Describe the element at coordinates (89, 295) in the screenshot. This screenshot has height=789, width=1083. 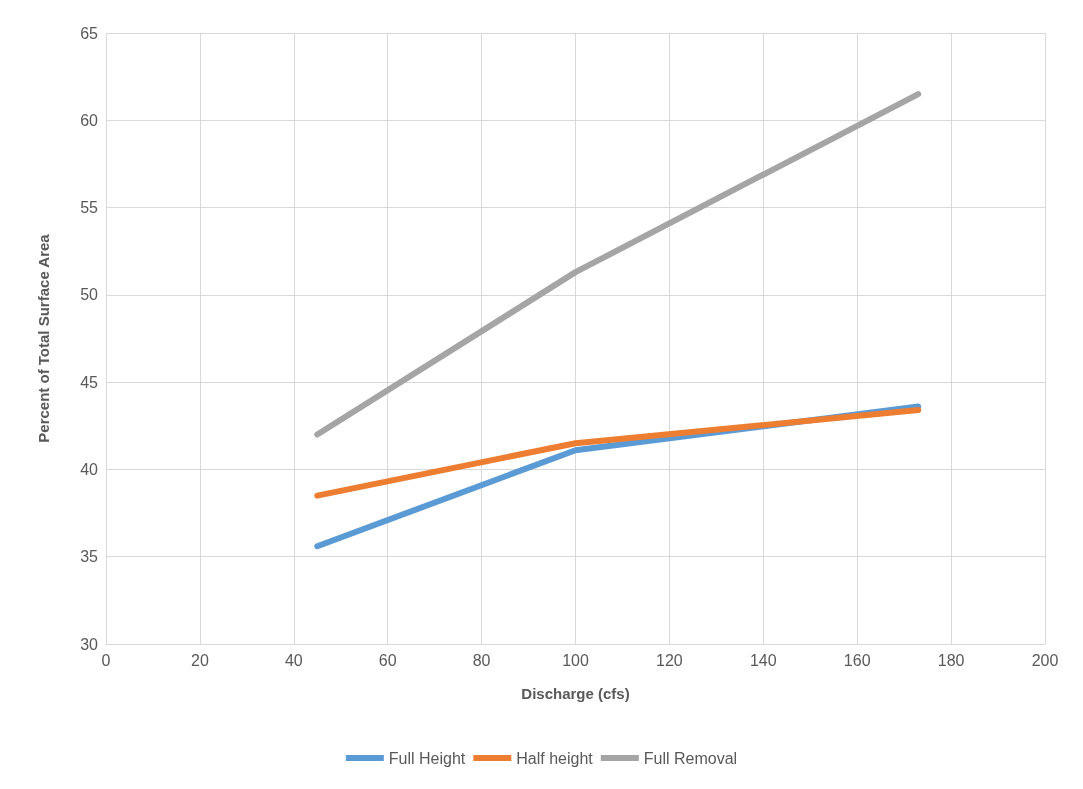
I see `y-tick-label: 50` at that location.